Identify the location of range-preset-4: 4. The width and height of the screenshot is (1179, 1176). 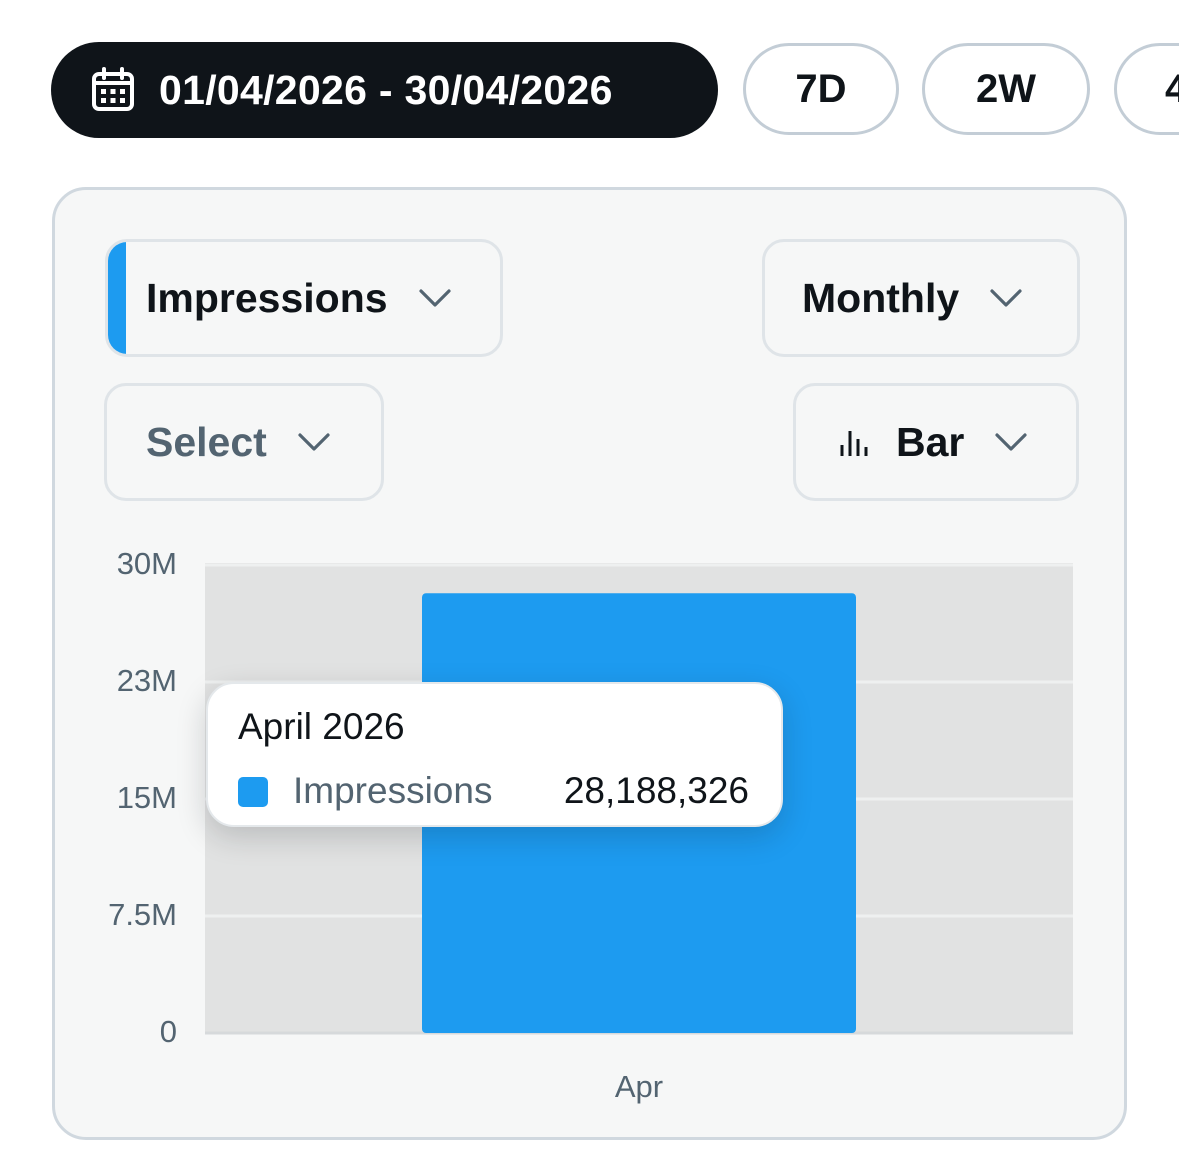
(1146, 89).